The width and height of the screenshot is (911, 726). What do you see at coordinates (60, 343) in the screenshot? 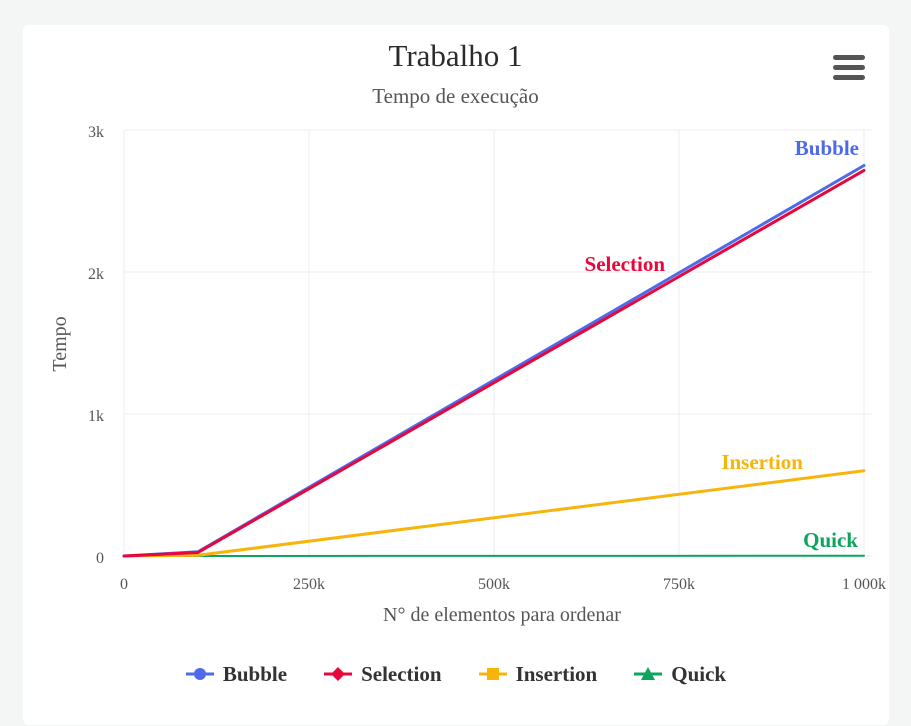
I see `y-axis-title: Tempo` at bounding box center [60, 343].